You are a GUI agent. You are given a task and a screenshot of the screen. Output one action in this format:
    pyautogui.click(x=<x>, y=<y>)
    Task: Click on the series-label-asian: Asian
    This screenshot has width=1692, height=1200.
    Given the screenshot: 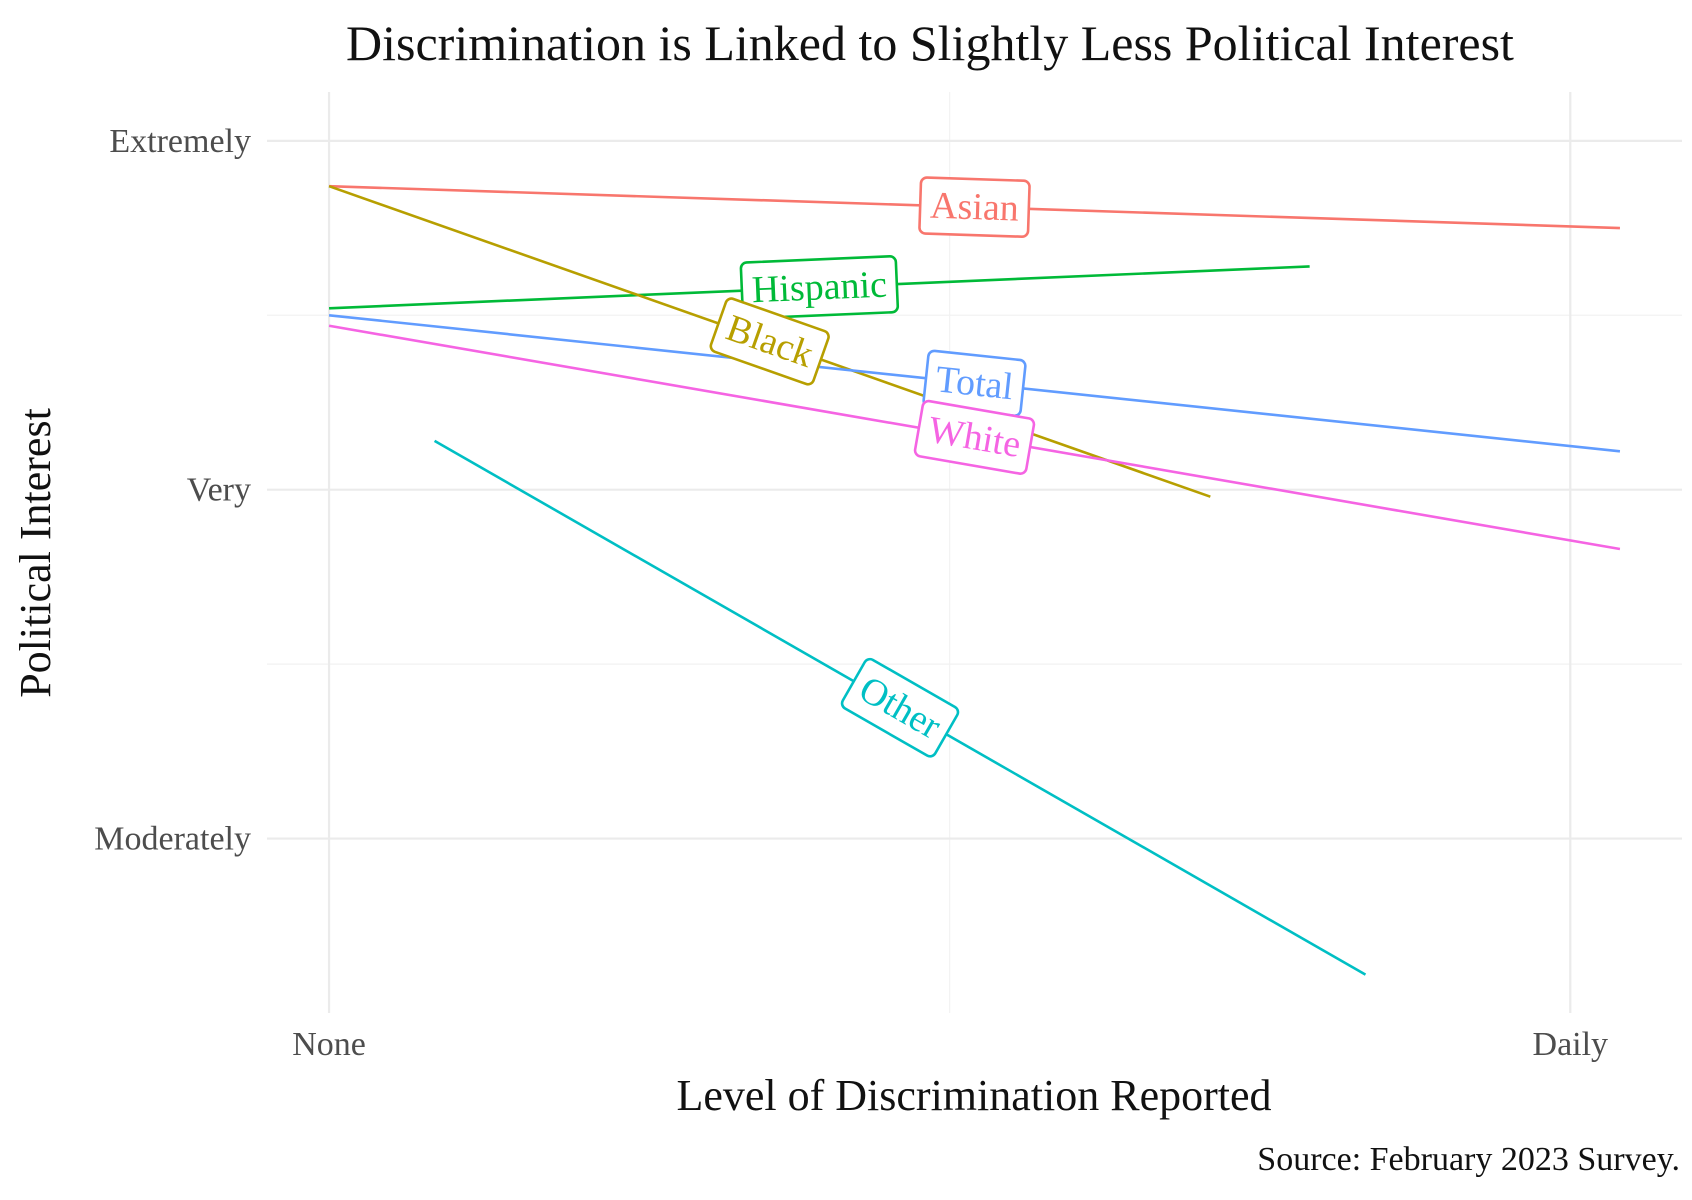 What is the action you would take?
    pyautogui.click(x=974, y=207)
    